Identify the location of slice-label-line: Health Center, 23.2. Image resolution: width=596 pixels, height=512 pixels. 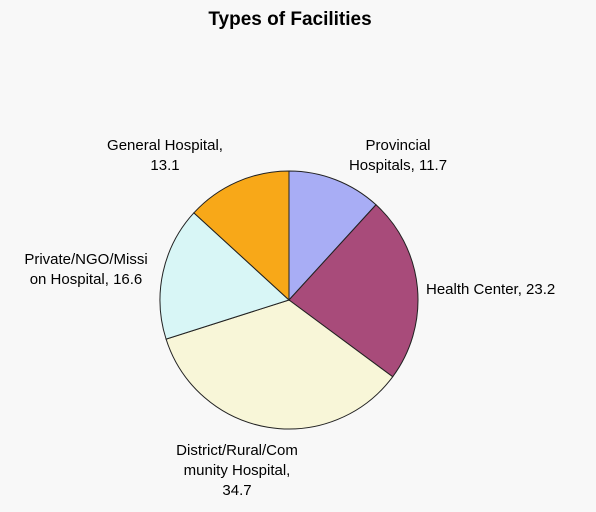
(490, 289).